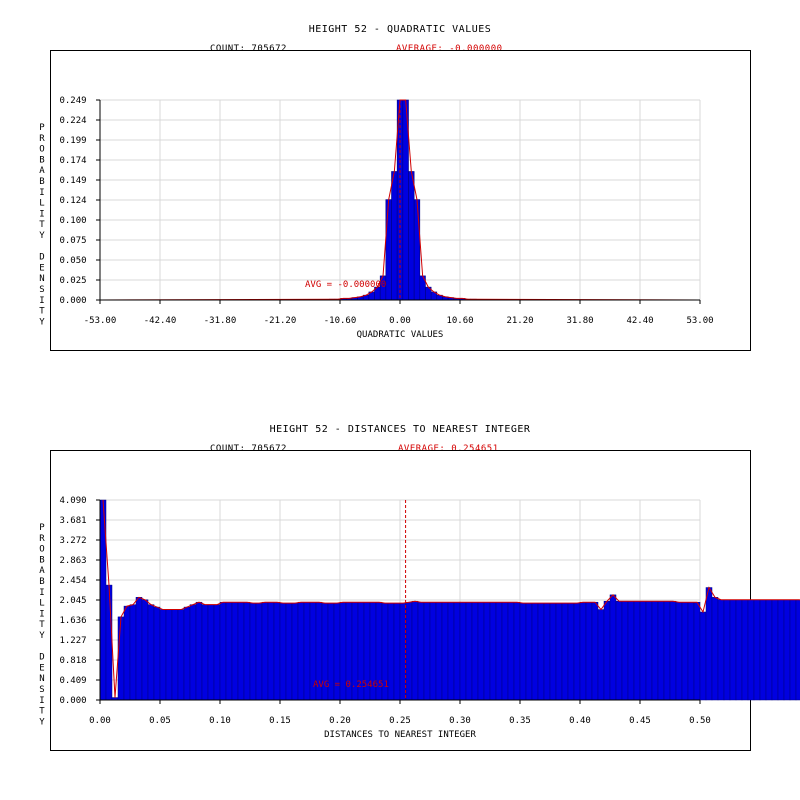 This screenshot has height=800, width=800. I want to click on x-axis-label: QUADRATIC VALUES, so click(400, 335).